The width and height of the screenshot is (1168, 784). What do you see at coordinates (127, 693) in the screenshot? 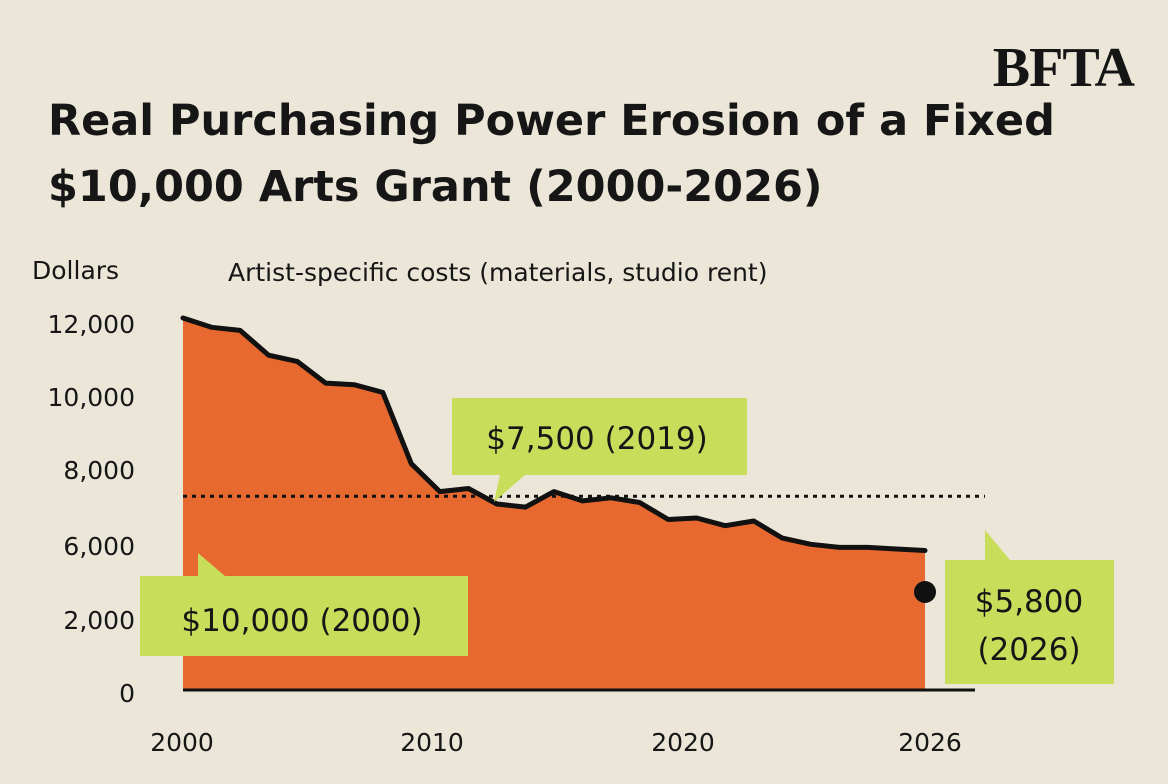
I see `y-tick-label: 0` at bounding box center [127, 693].